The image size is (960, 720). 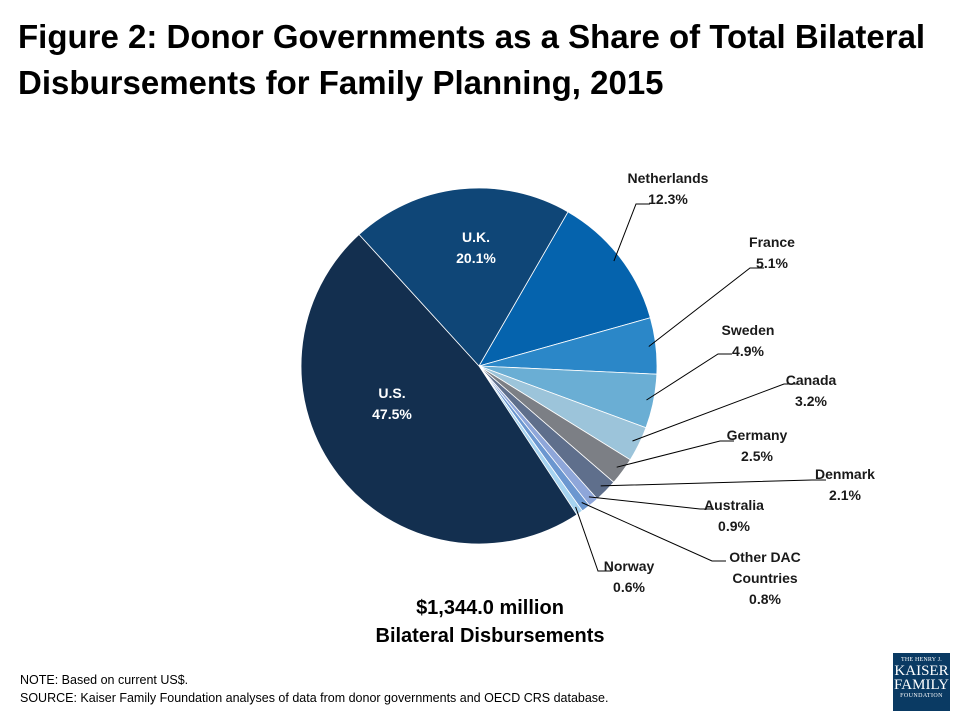 What do you see at coordinates (757, 435) in the screenshot?
I see `slice-label-germany: Germany` at bounding box center [757, 435].